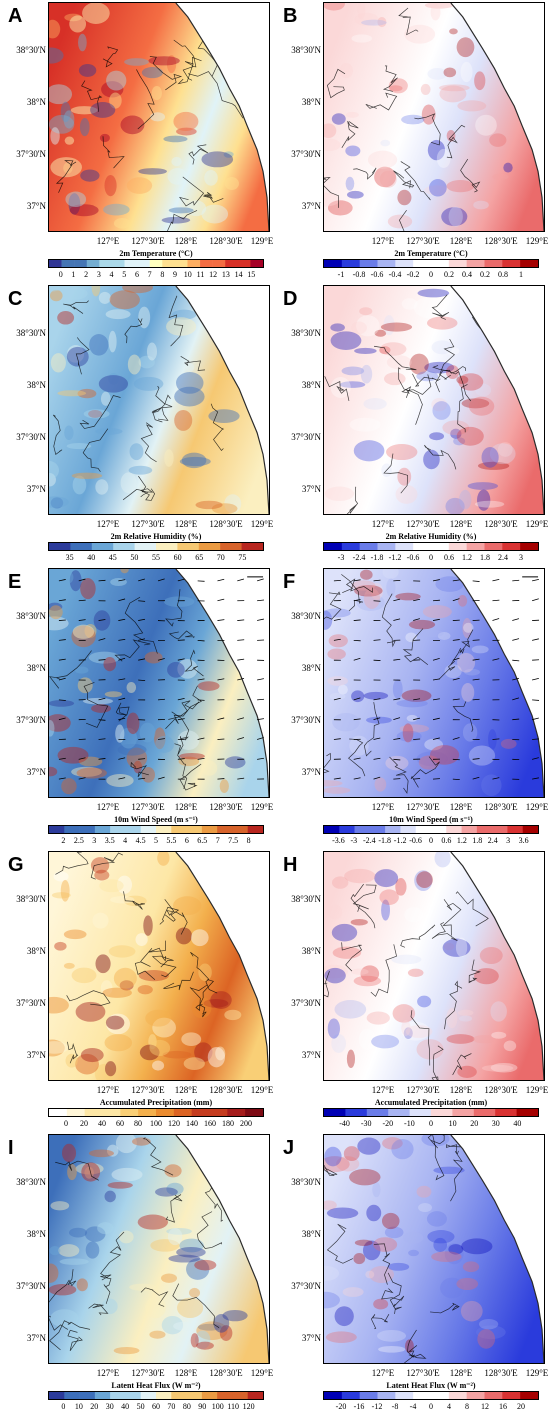 The image size is (550, 1416). What do you see at coordinates (15, 582) in the screenshot?
I see `panel-label: E` at bounding box center [15, 582].